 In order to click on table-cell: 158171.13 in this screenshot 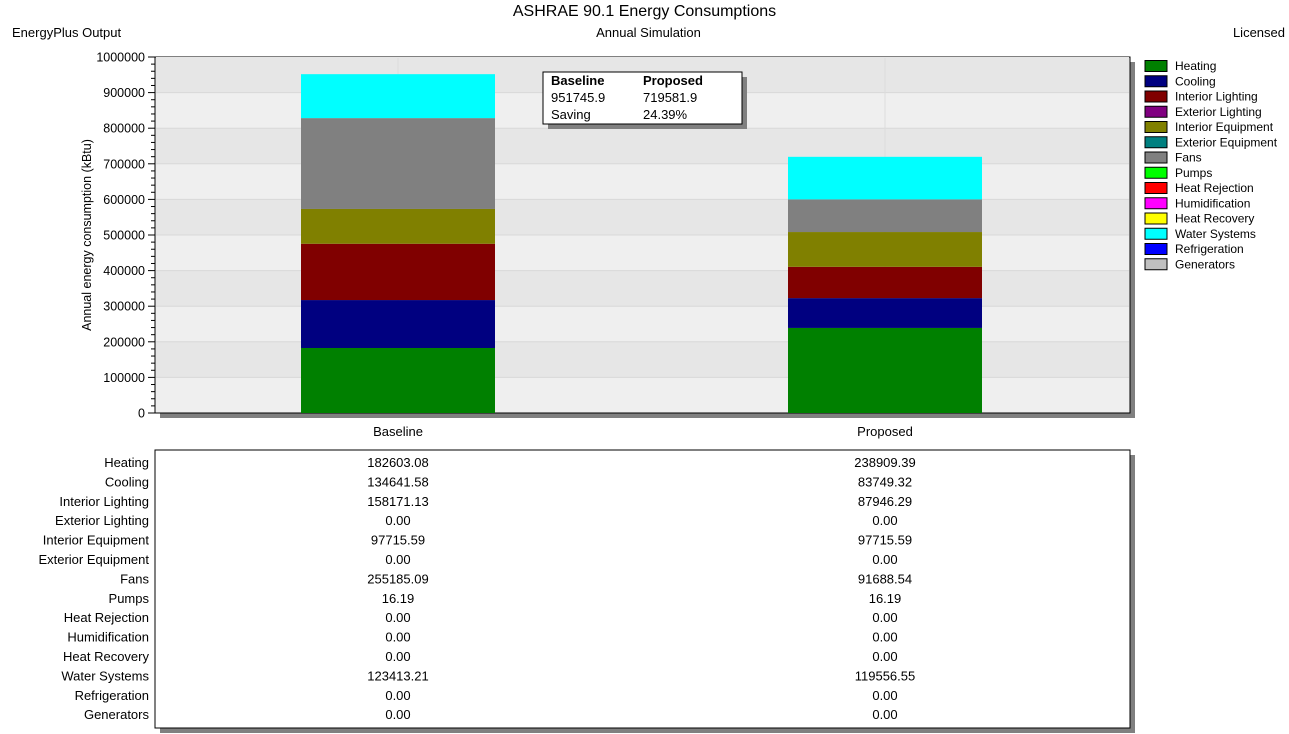, I will do `click(397, 501)`.